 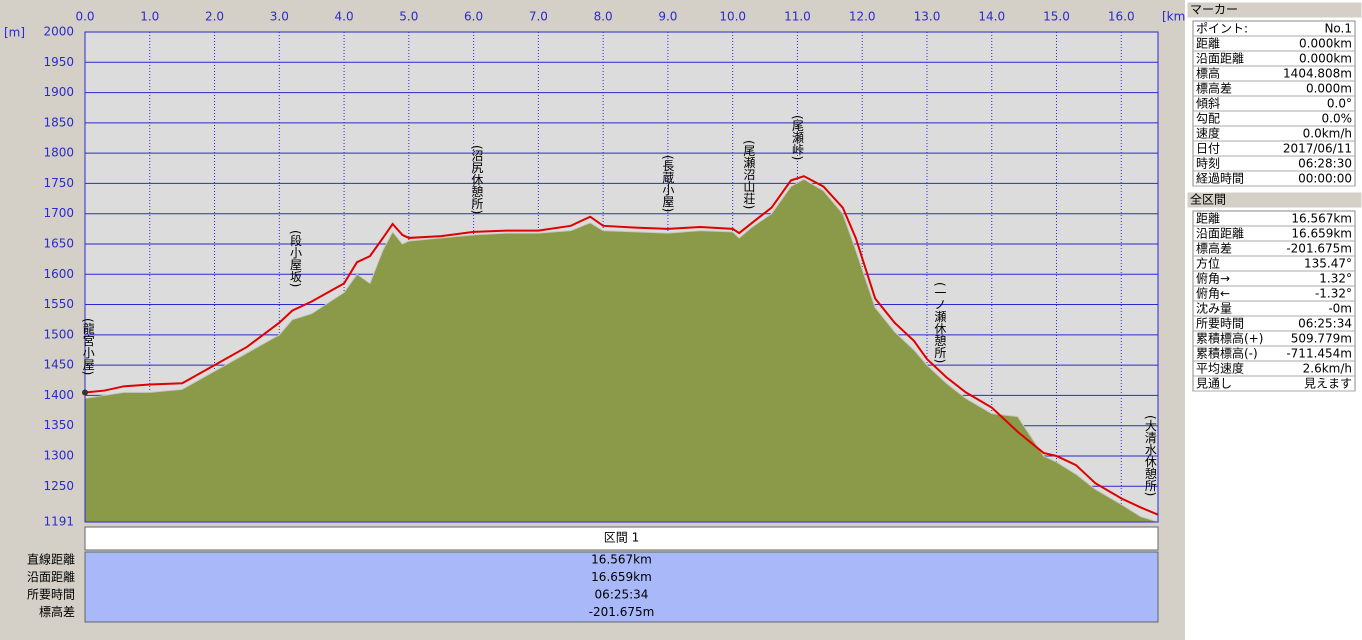 What do you see at coordinates (1328, 264) in the screenshot?
I see `panel-value: 135.47°` at bounding box center [1328, 264].